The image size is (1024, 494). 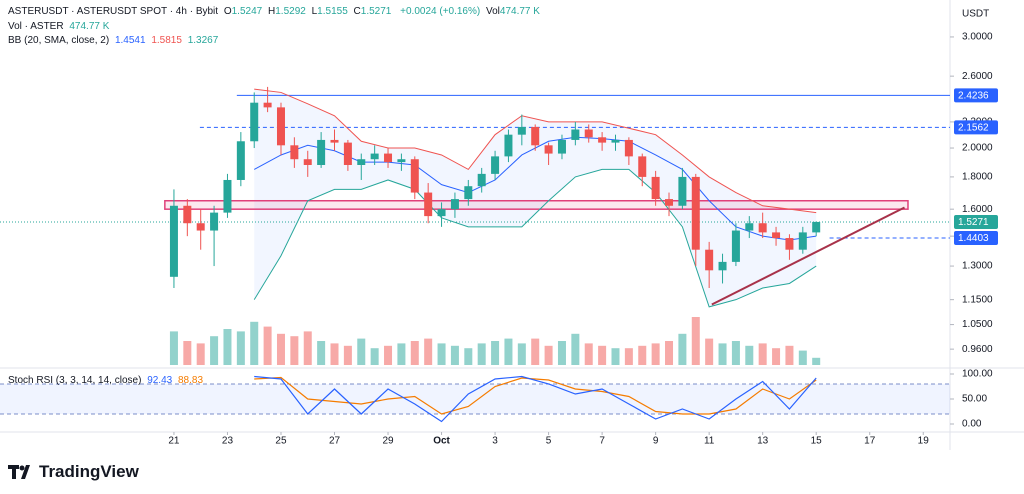 I want to click on h-val: 1.5292, so click(x=290, y=11).